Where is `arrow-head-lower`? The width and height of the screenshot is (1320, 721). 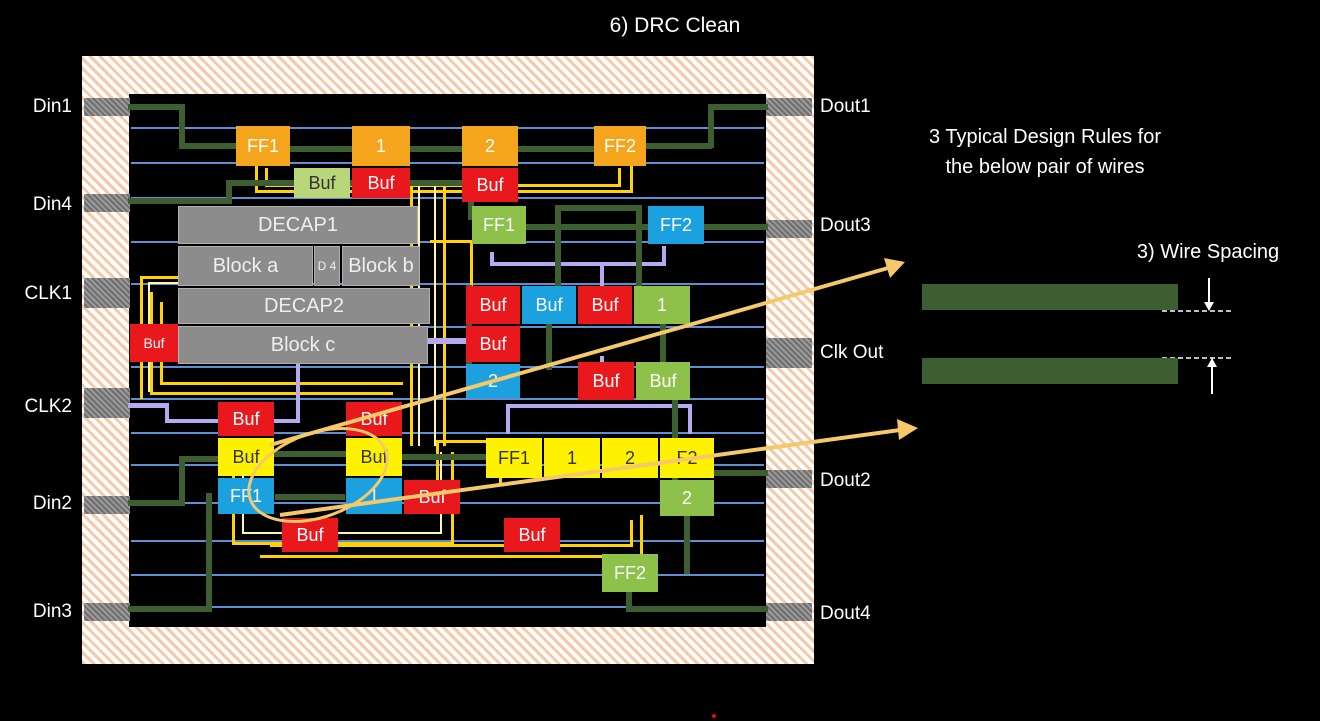 arrow-head-lower is located at coordinates (907, 429).